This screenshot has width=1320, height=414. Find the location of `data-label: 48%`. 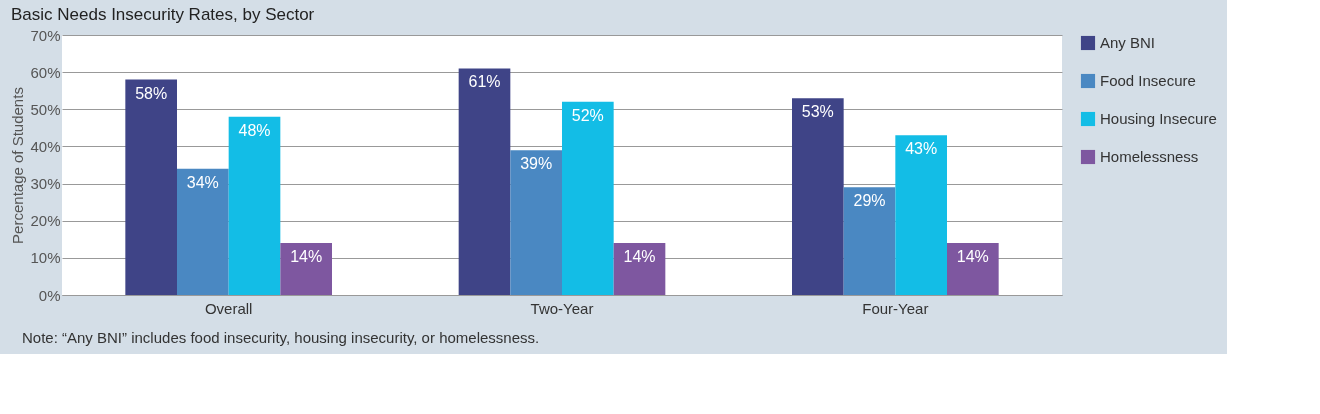

data-label: 48% is located at coordinates (254, 130).